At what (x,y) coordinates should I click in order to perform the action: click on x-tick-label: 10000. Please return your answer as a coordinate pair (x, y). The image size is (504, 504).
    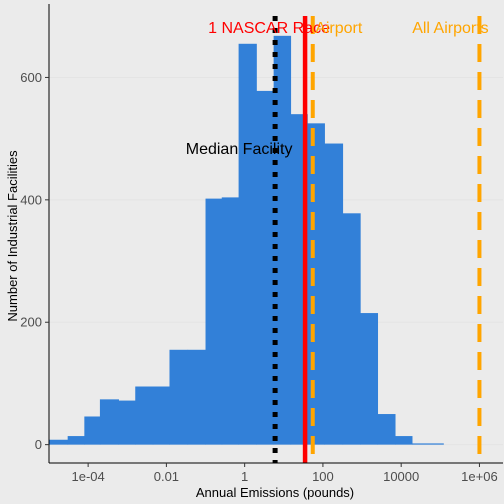
    Looking at the image, I should click on (401, 476).